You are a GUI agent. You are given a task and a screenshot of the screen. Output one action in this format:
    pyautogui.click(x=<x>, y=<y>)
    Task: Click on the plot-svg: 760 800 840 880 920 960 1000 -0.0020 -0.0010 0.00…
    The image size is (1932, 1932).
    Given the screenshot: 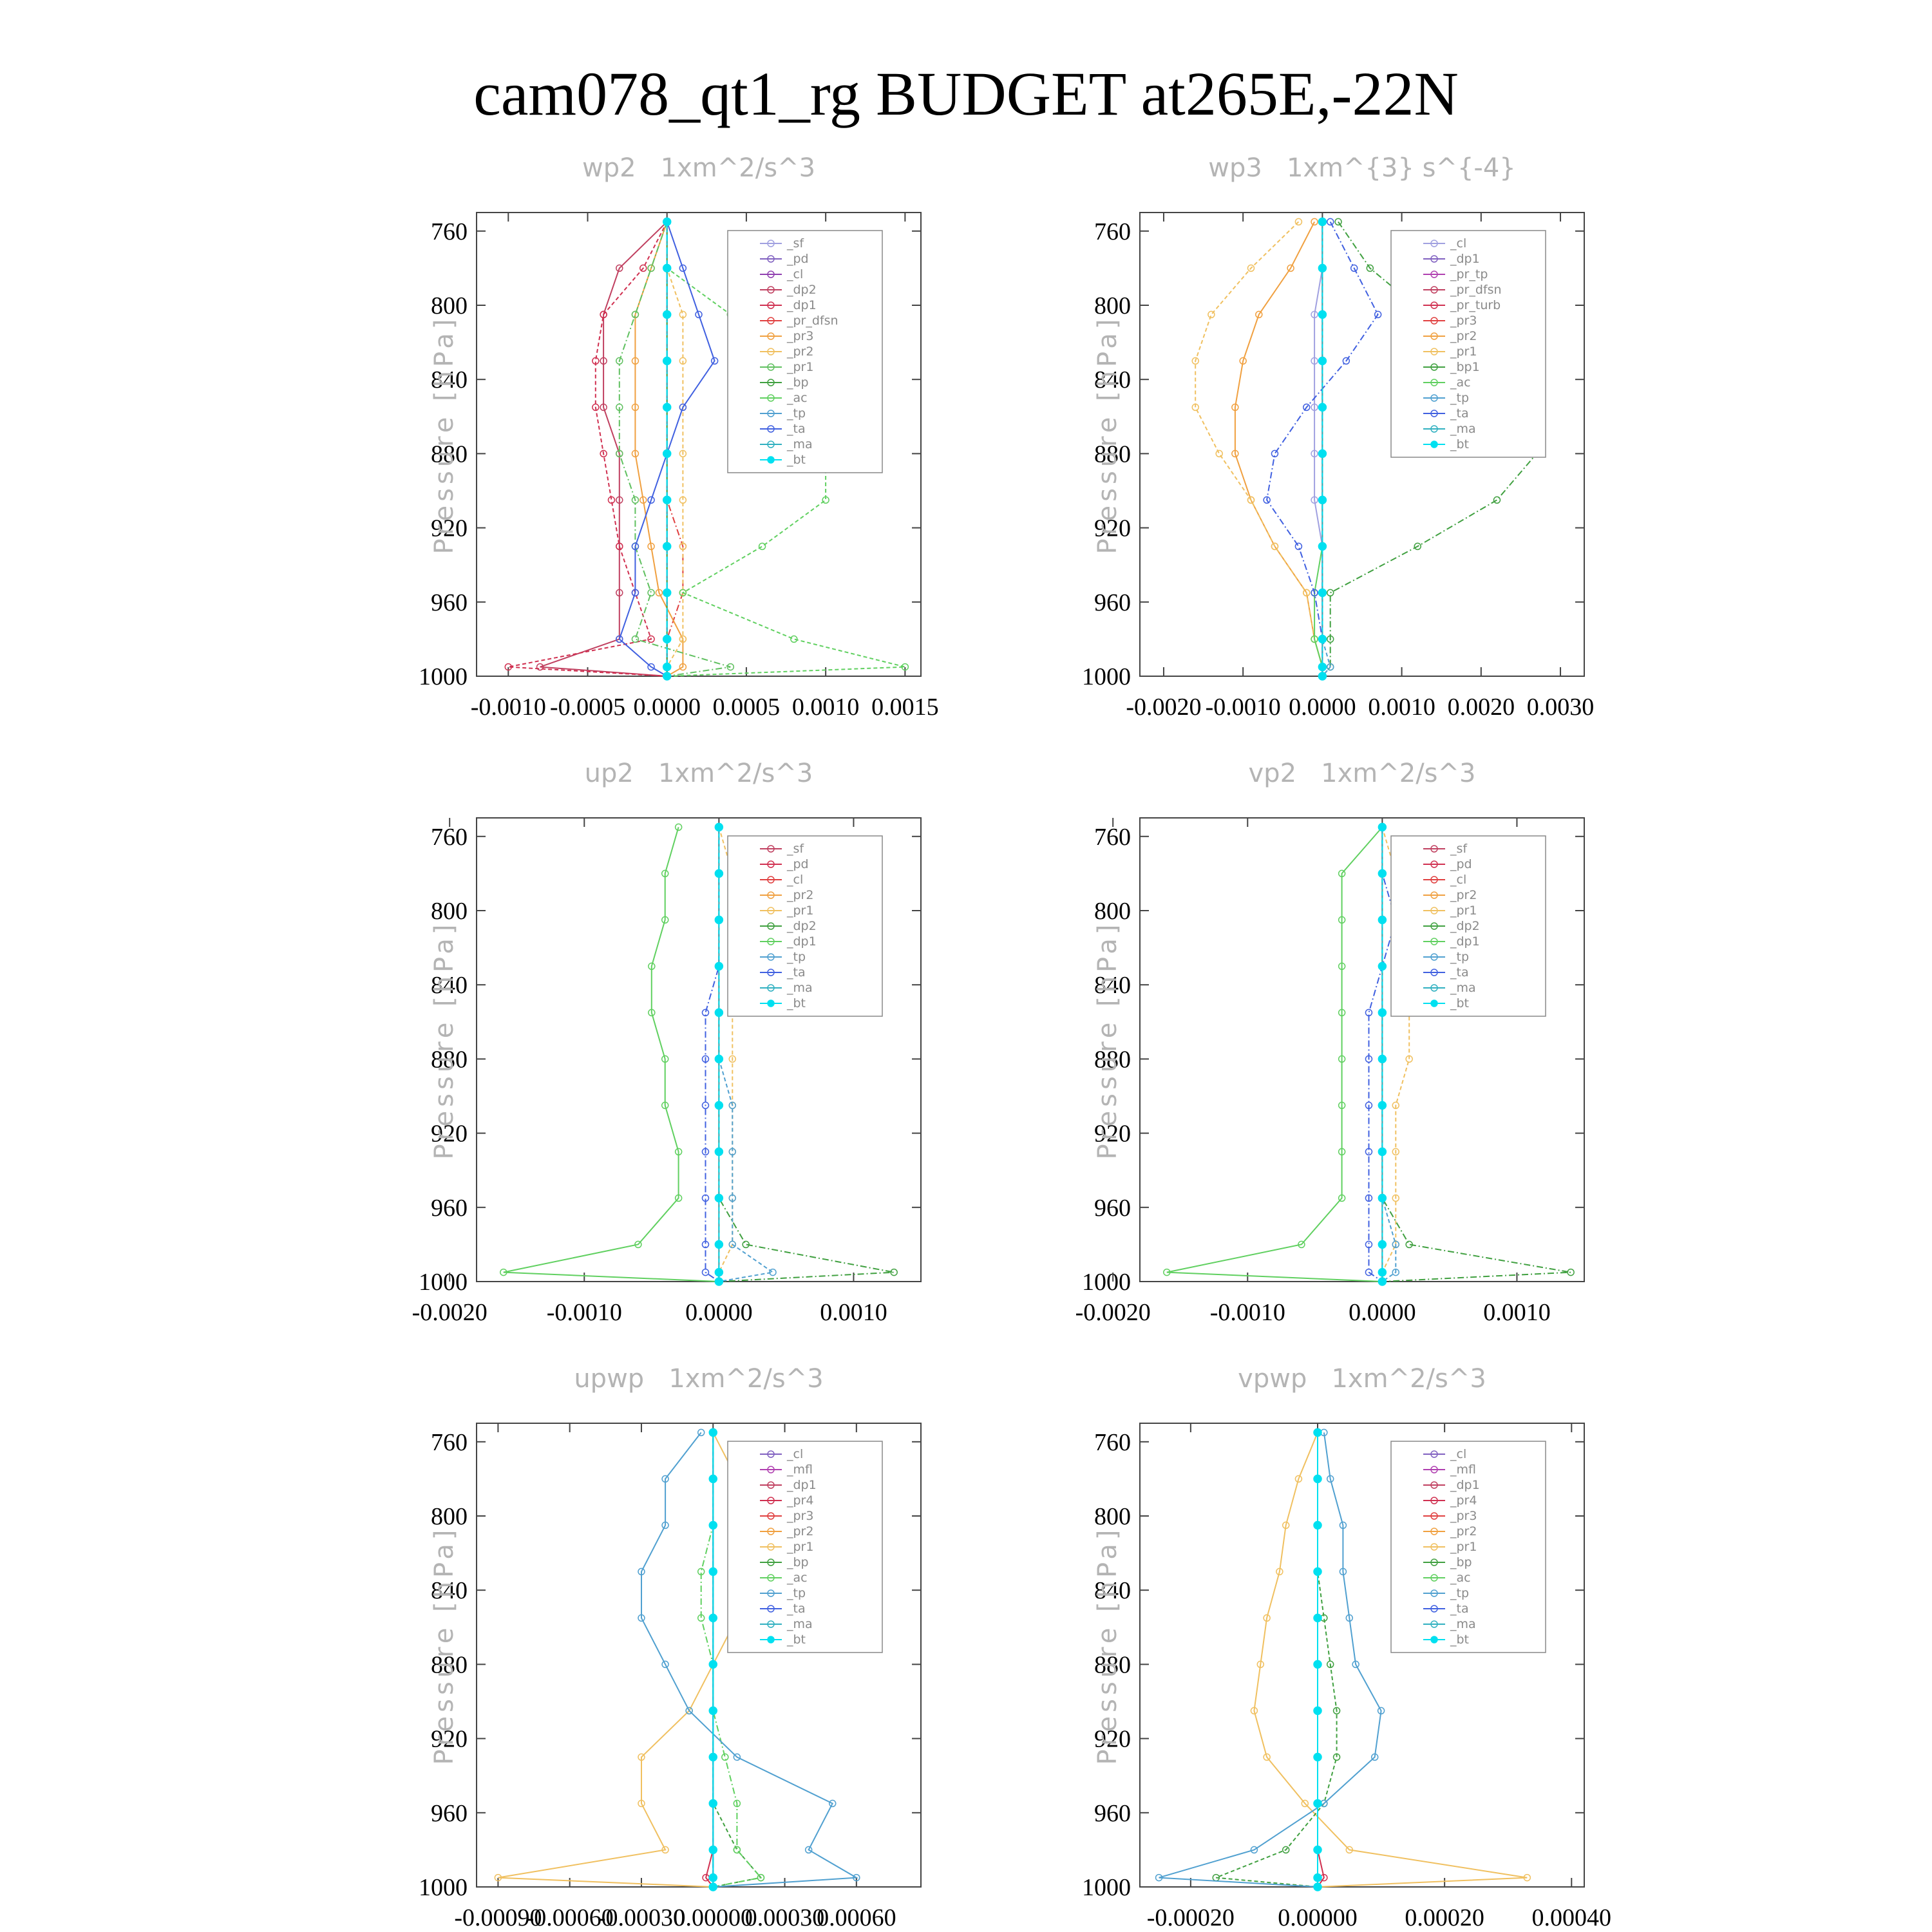 What is the action you would take?
    pyautogui.click(x=1338, y=466)
    